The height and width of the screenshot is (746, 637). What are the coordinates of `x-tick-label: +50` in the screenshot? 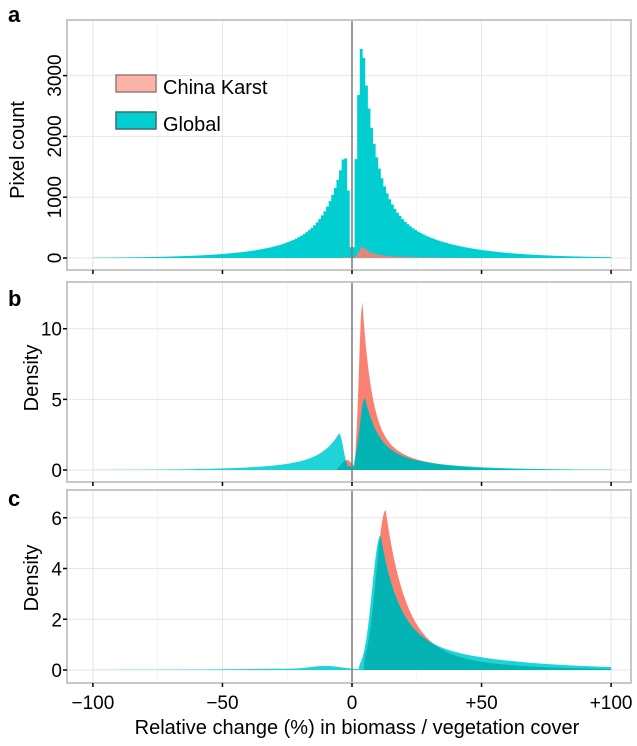 It's located at (481, 703).